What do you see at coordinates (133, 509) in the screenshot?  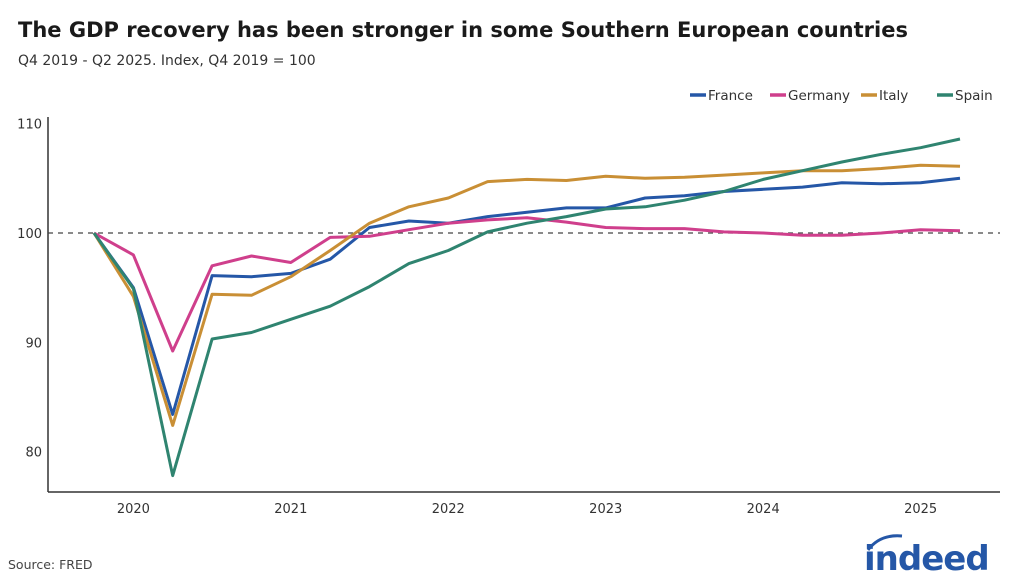 I see `x-tick-label: 2020` at bounding box center [133, 509].